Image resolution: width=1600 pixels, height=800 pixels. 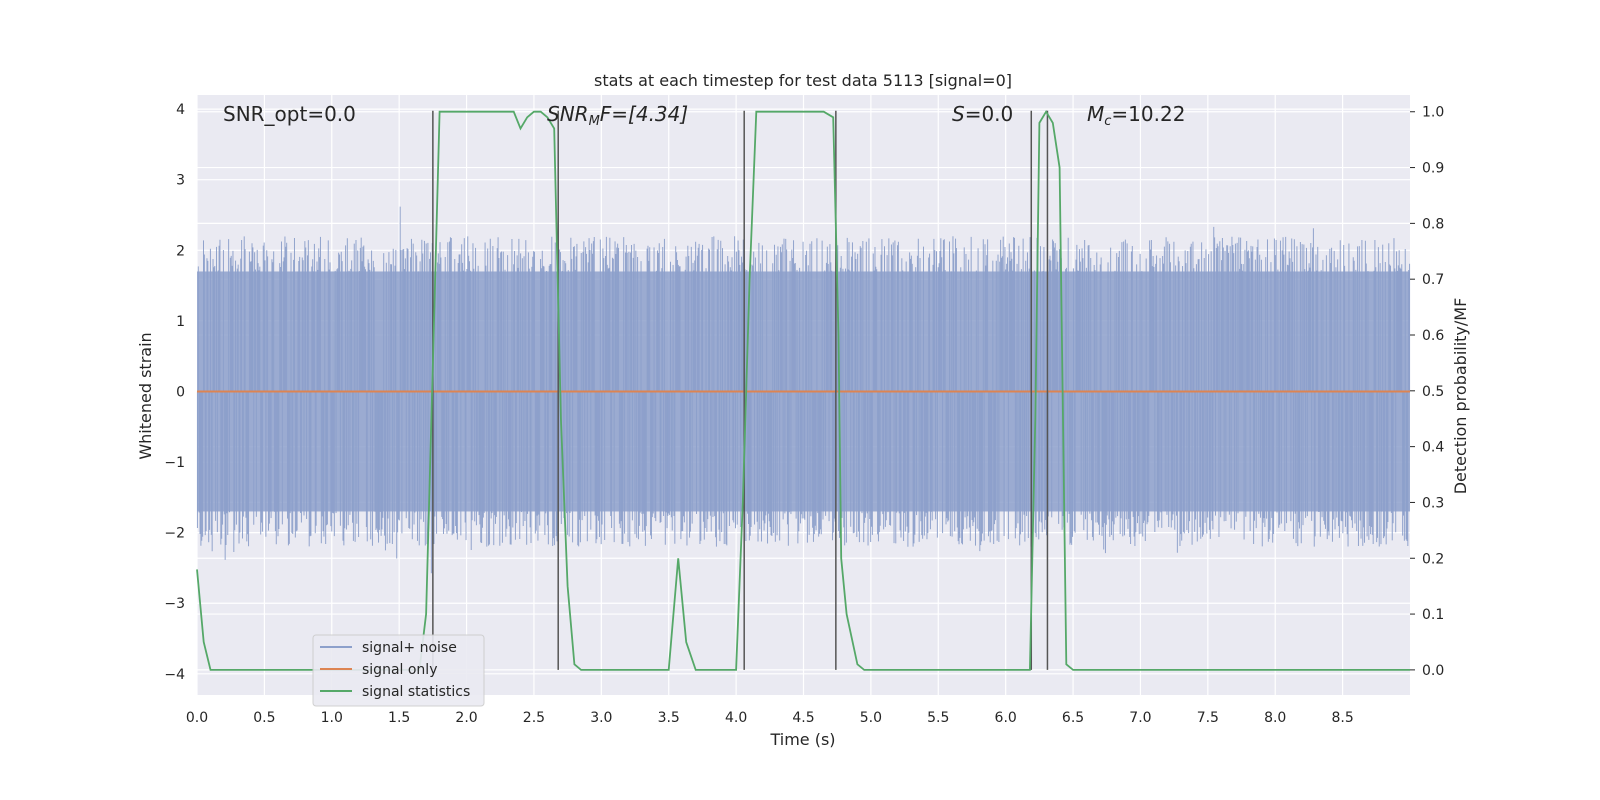 I want to click on x-tick-label: 3.0, so click(x=601, y=718).